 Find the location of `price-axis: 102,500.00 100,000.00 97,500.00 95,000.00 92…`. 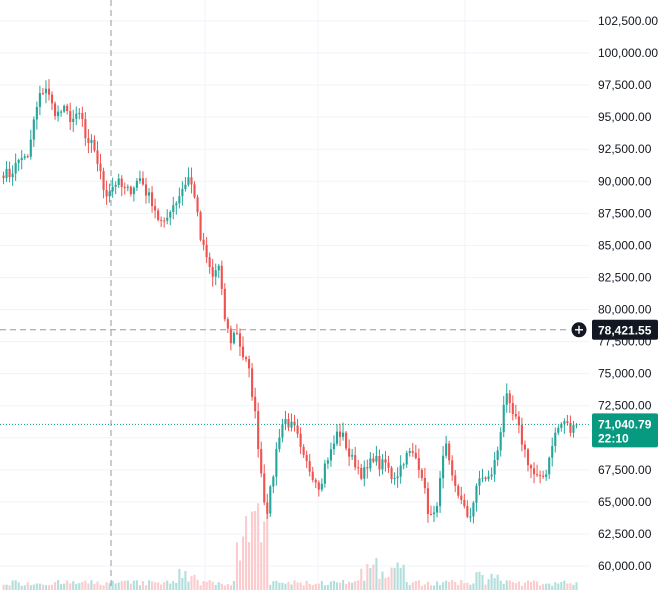

price-axis: 102,500.00 100,000.00 97,500.00 95,000.00 92… is located at coordinates (628, 293).